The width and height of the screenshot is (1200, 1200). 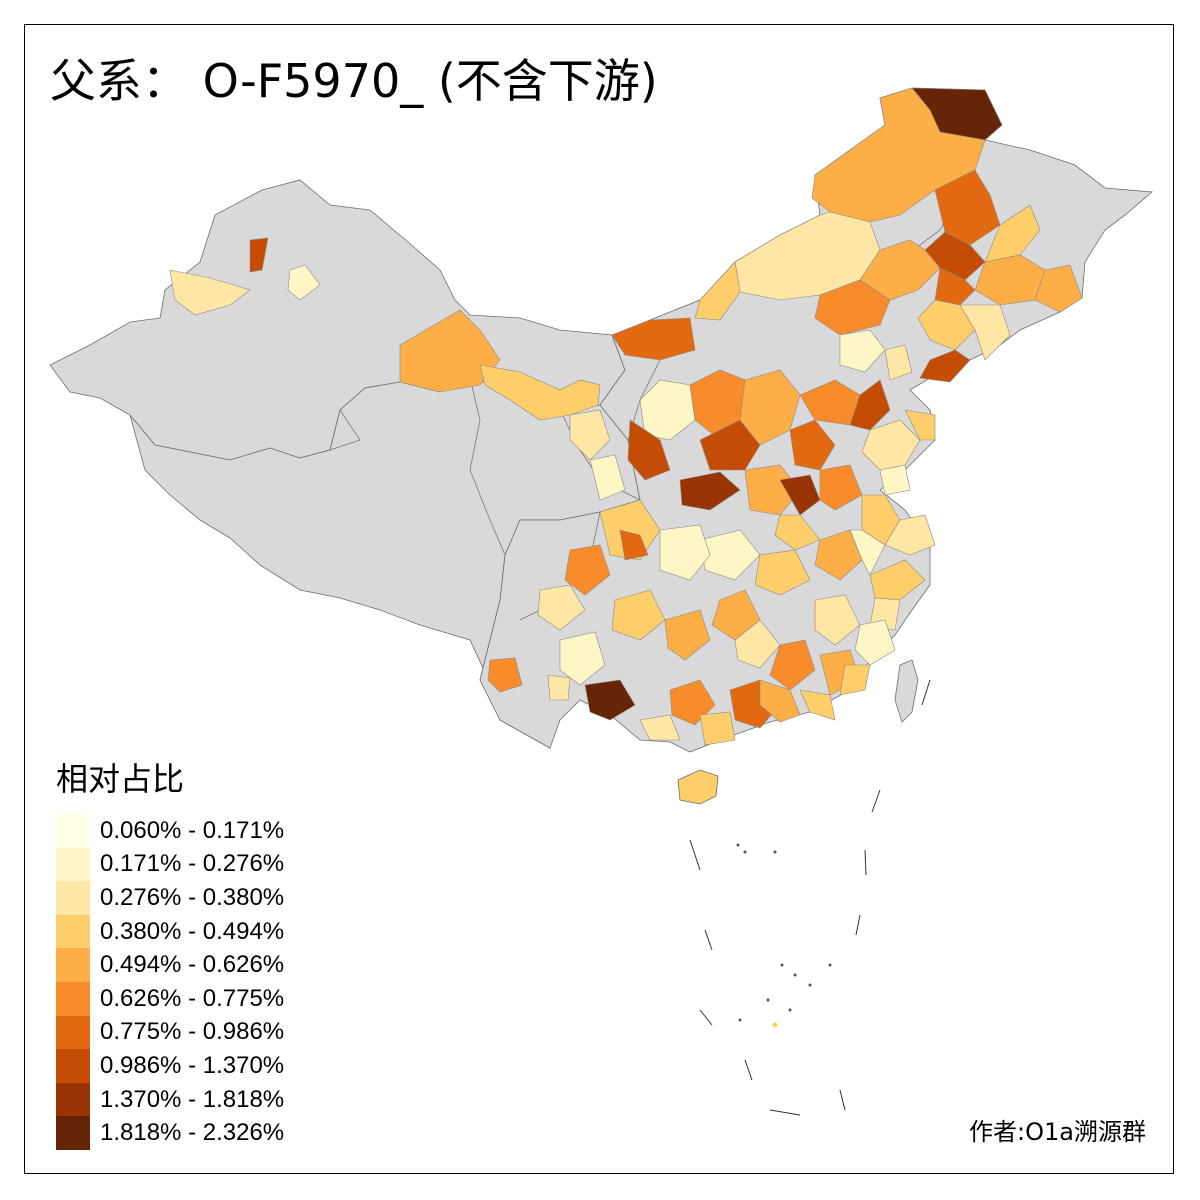 What do you see at coordinates (120, 779) in the screenshot?
I see `legend-title: 相对占比` at bounding box center [120, 779].